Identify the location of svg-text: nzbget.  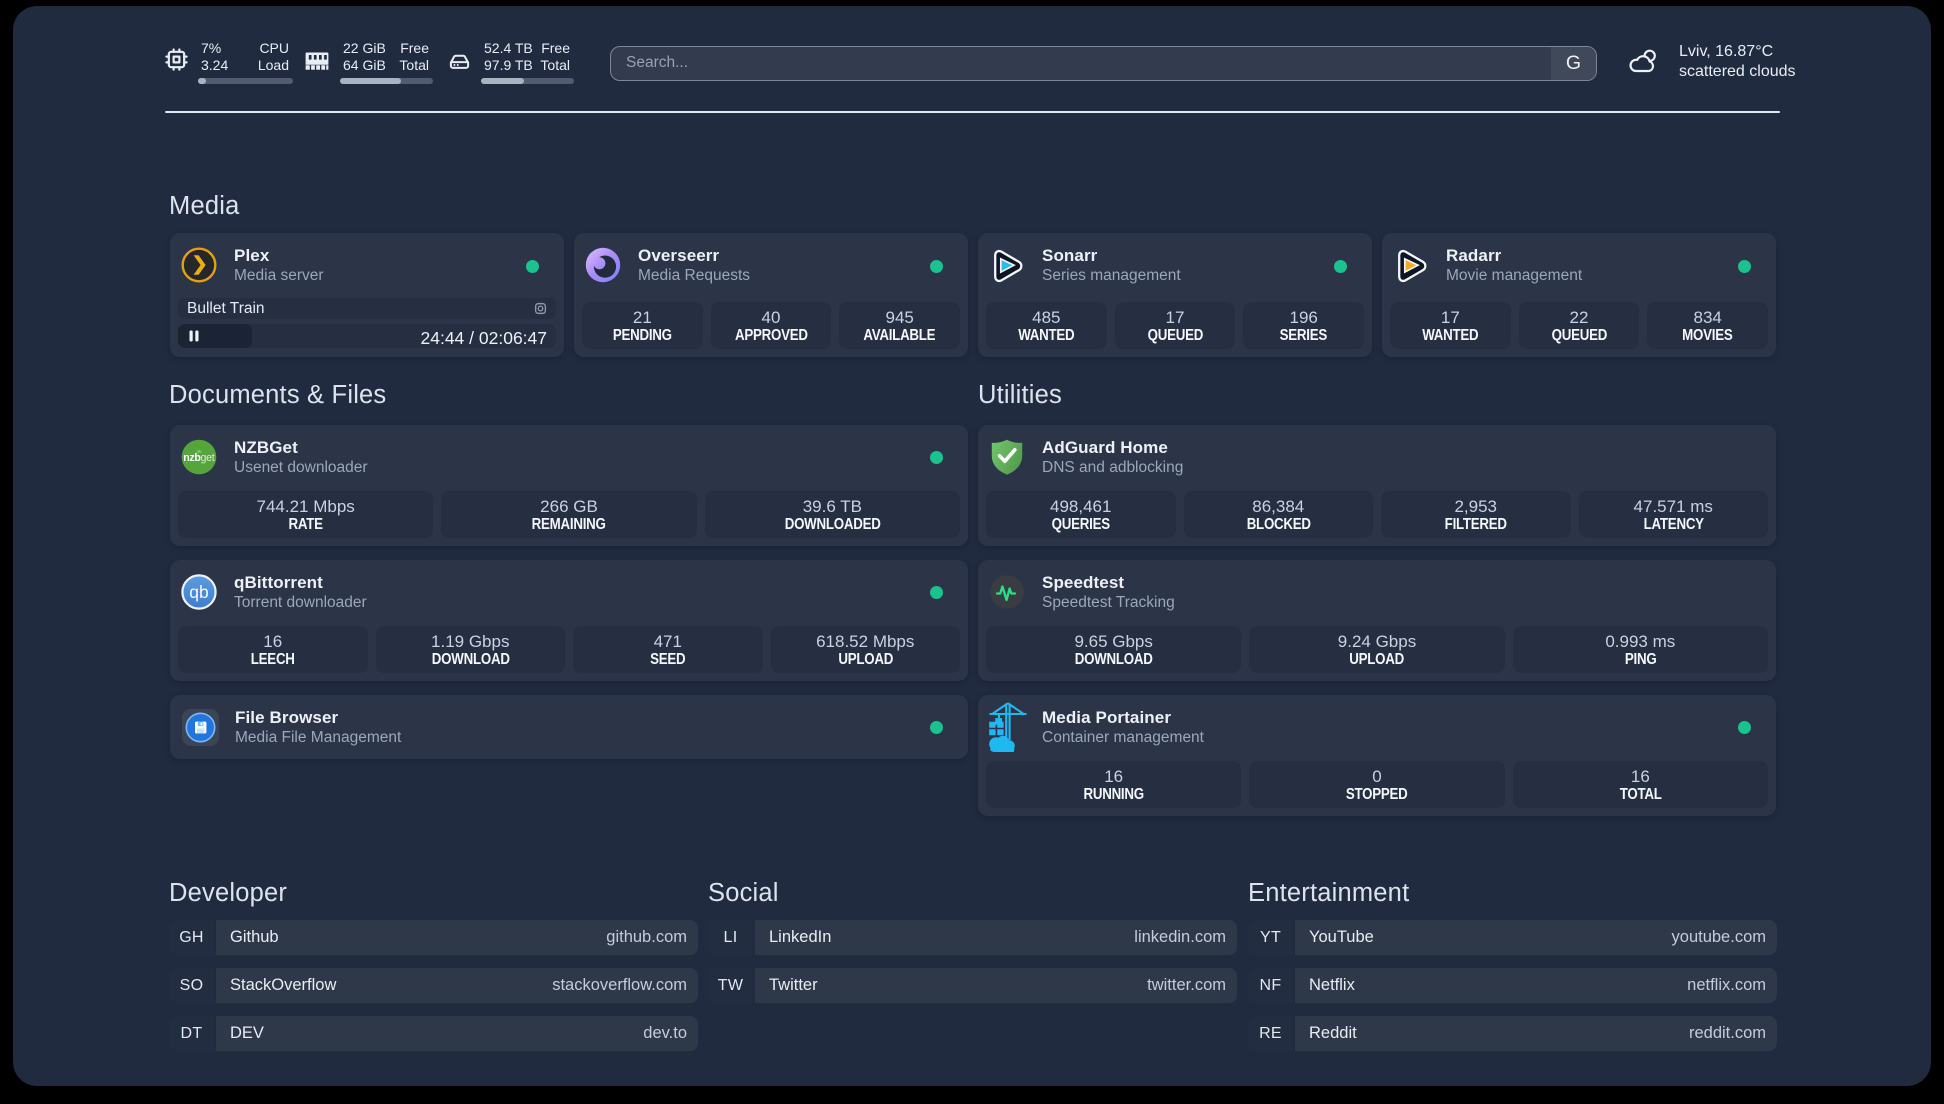
(199, 458).